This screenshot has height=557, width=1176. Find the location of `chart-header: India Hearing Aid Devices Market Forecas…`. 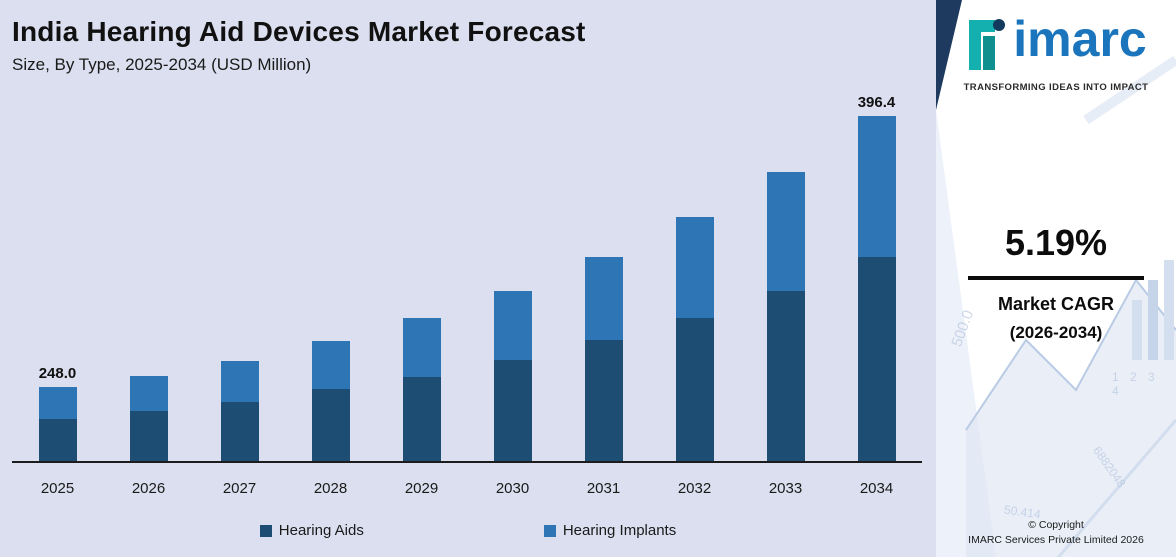

chart-header: India Hearing Aid Devices Market Forecas… is located at coordinates (299, 45).